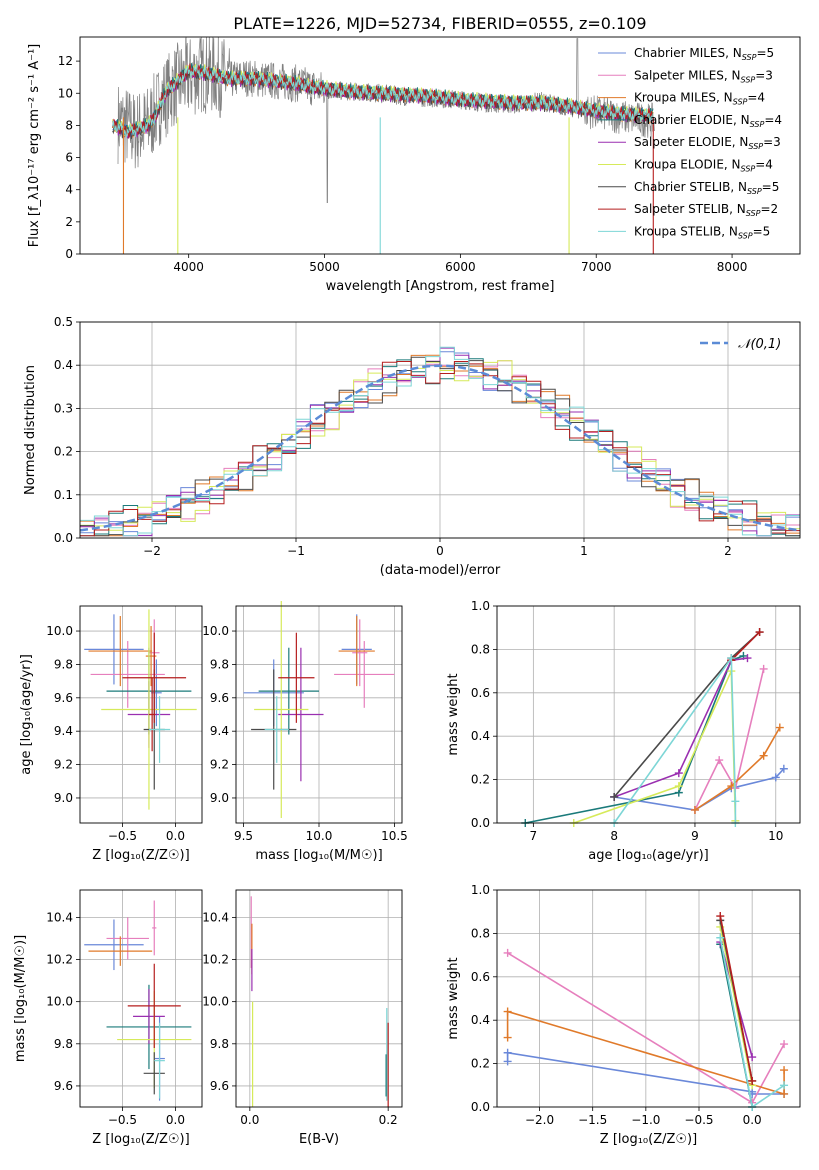 The width and height of the screenshot is (819, 1170). I want to click on legend-label-main: Salpeter STELIB, N, so click(690, 209).